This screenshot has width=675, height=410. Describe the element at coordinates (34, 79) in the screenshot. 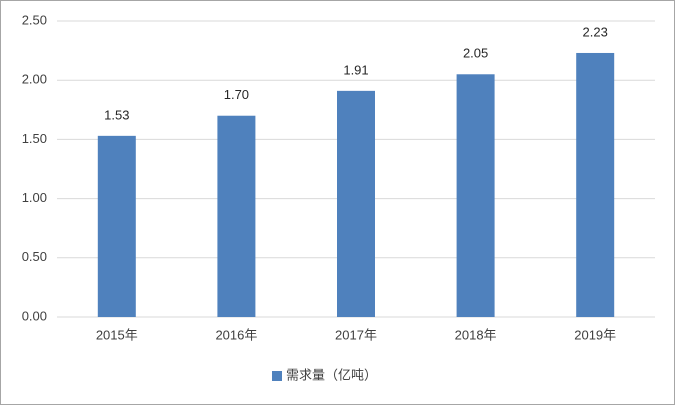

I see `y-tick-label: 2.00` at that location.